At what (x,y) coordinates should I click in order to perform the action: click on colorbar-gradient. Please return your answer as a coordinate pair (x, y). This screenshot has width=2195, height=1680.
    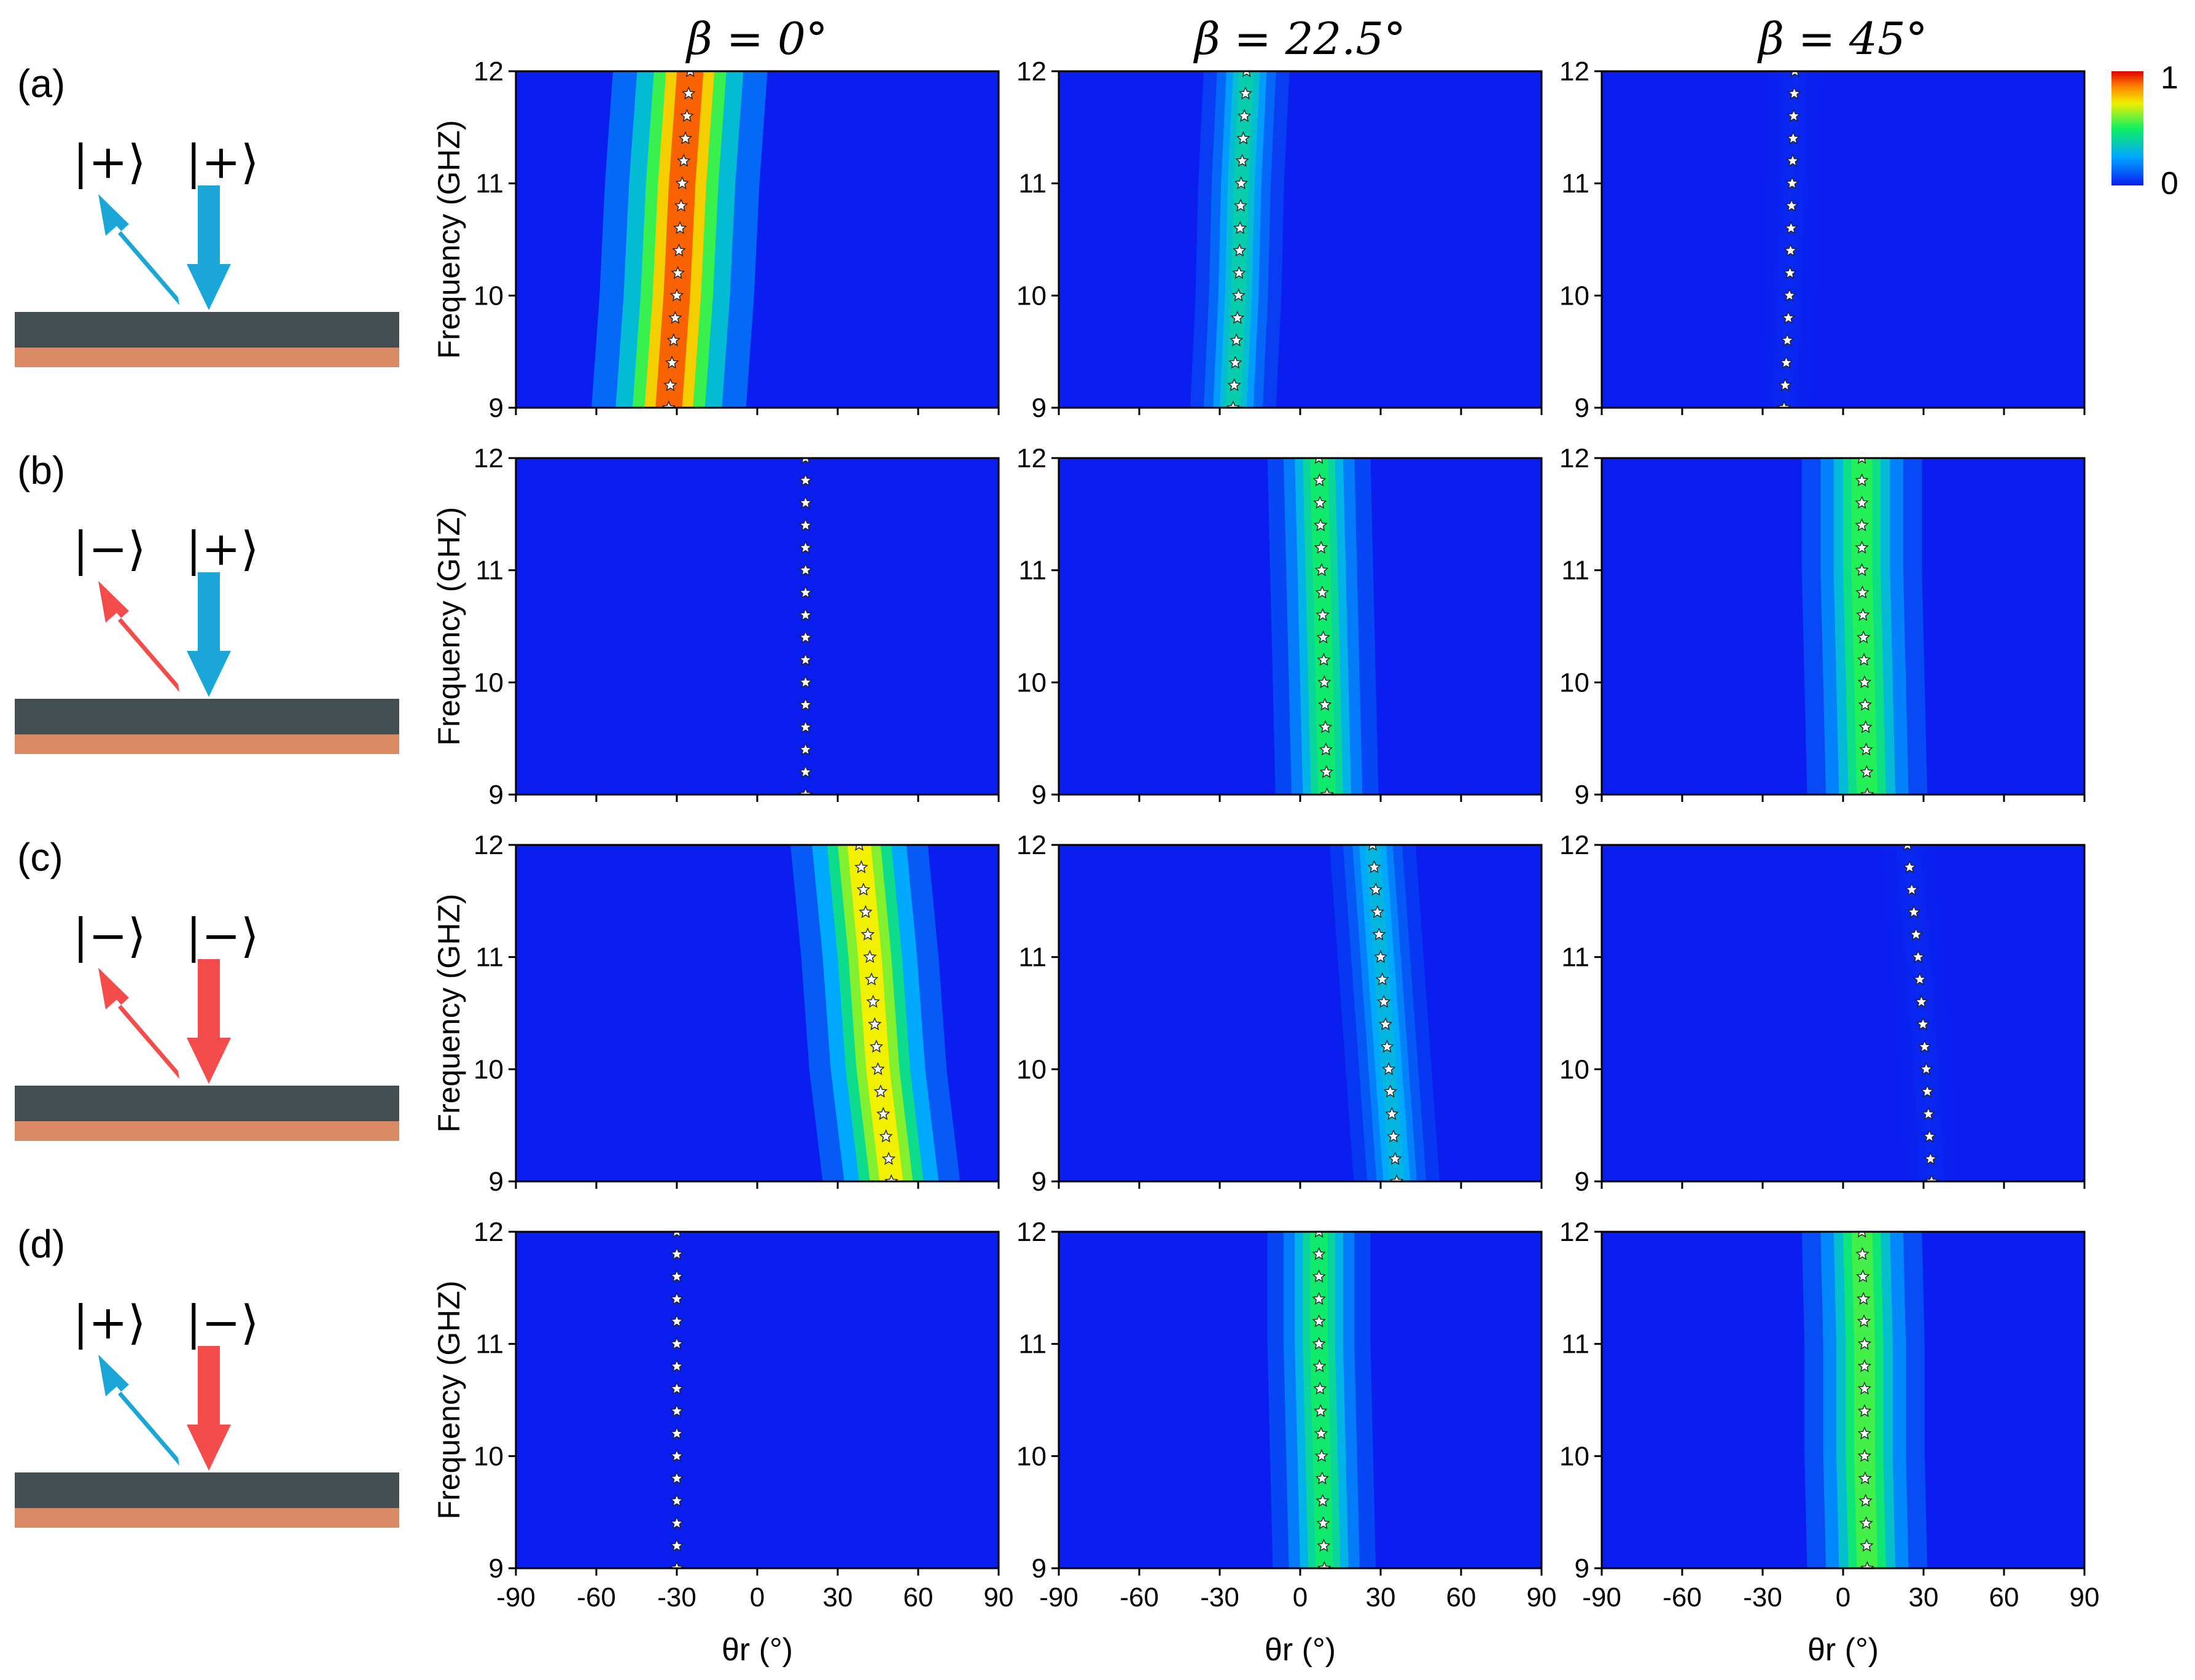
    Looking at the image, I should click on (2127, 128).